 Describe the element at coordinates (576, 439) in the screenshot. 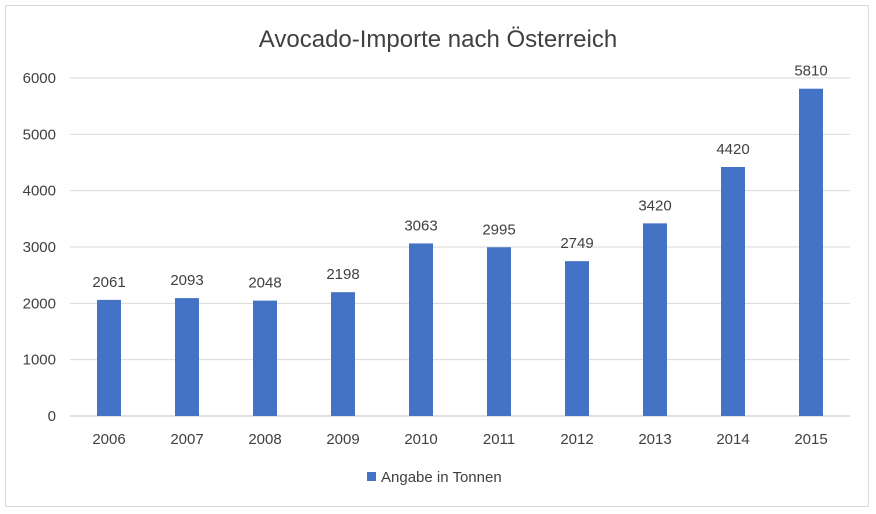

I see `x-tick-label: 2012` at that location.